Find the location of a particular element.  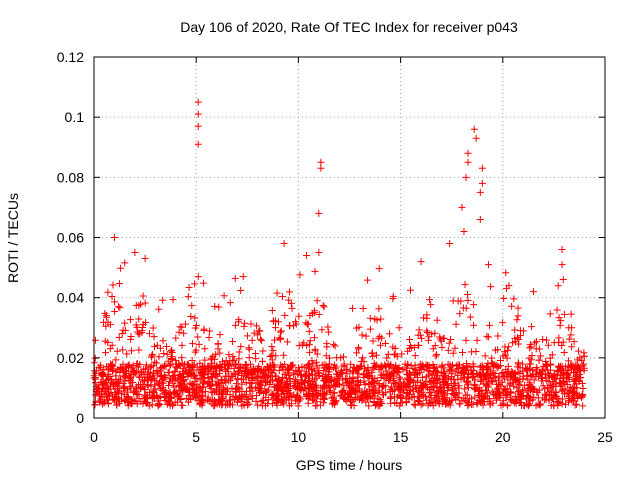

y-tick-label: 0.12 is located at coordinates (70, 57).